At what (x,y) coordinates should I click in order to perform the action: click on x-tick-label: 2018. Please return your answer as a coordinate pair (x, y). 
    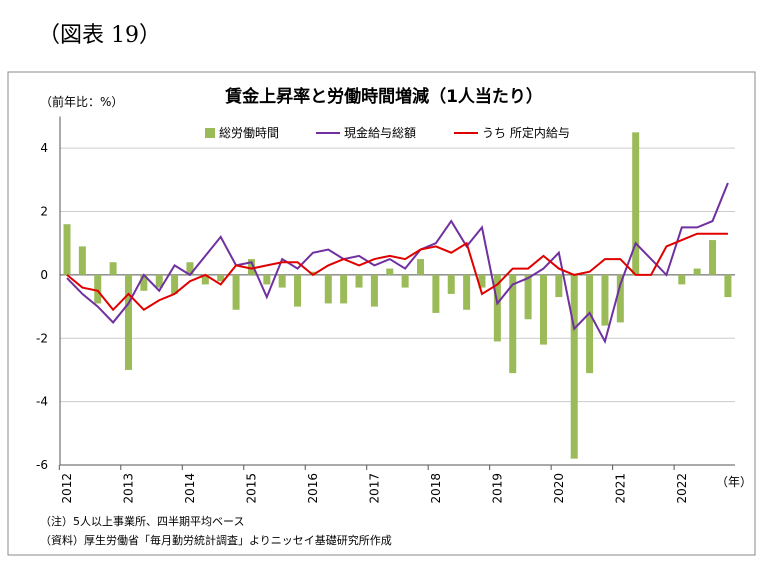
    Looking at the image, I should click on (436, 488).